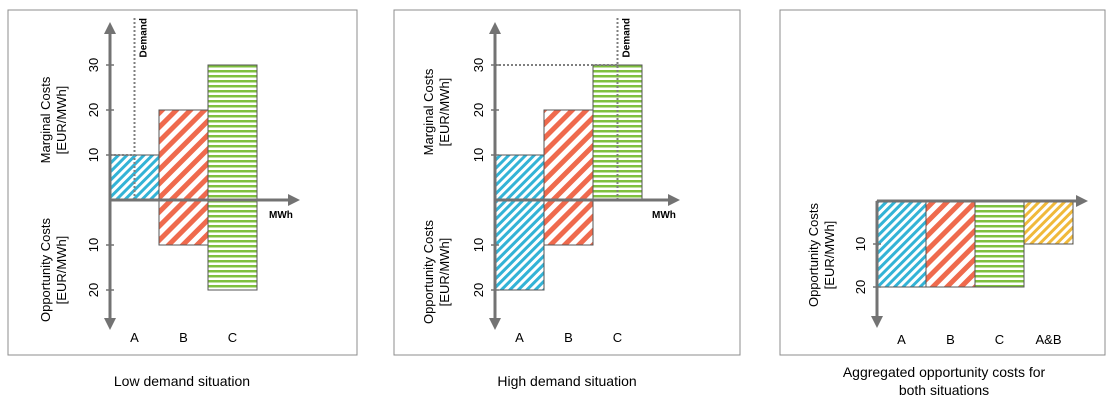 This screenshot has height=408, width=1113. Describe the element at coordinates (1048, 222) in the screenshot. I see `bar-opportunity-A-B` at that location.